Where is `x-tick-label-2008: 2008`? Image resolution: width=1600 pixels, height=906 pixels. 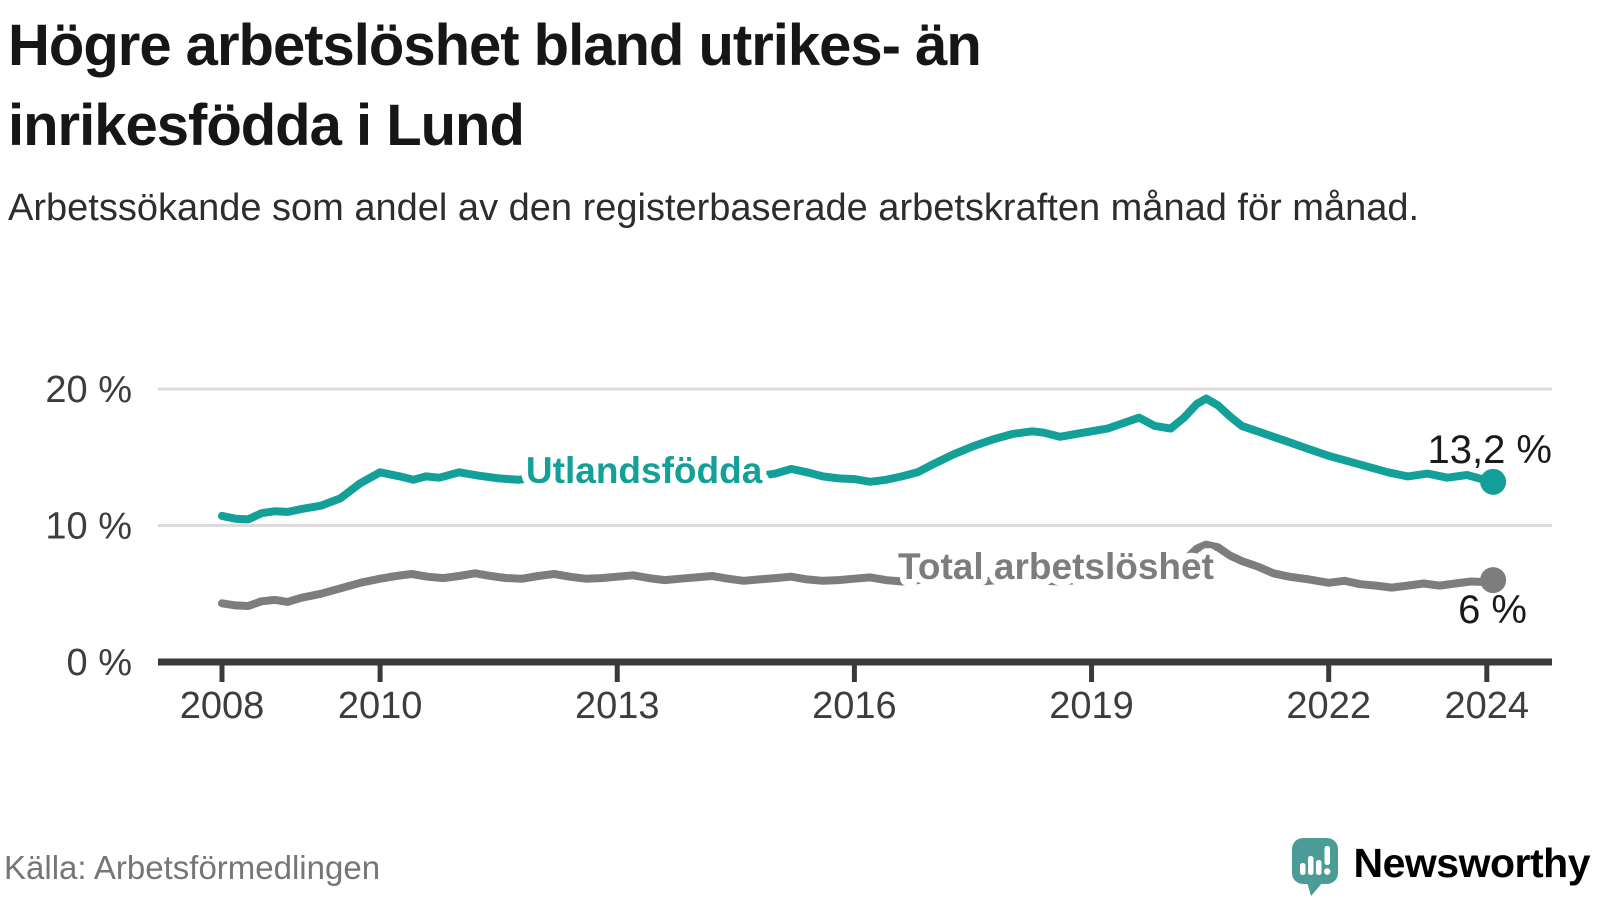
x-tick-label-2008: 2008 is located at coordinates (222, 706).